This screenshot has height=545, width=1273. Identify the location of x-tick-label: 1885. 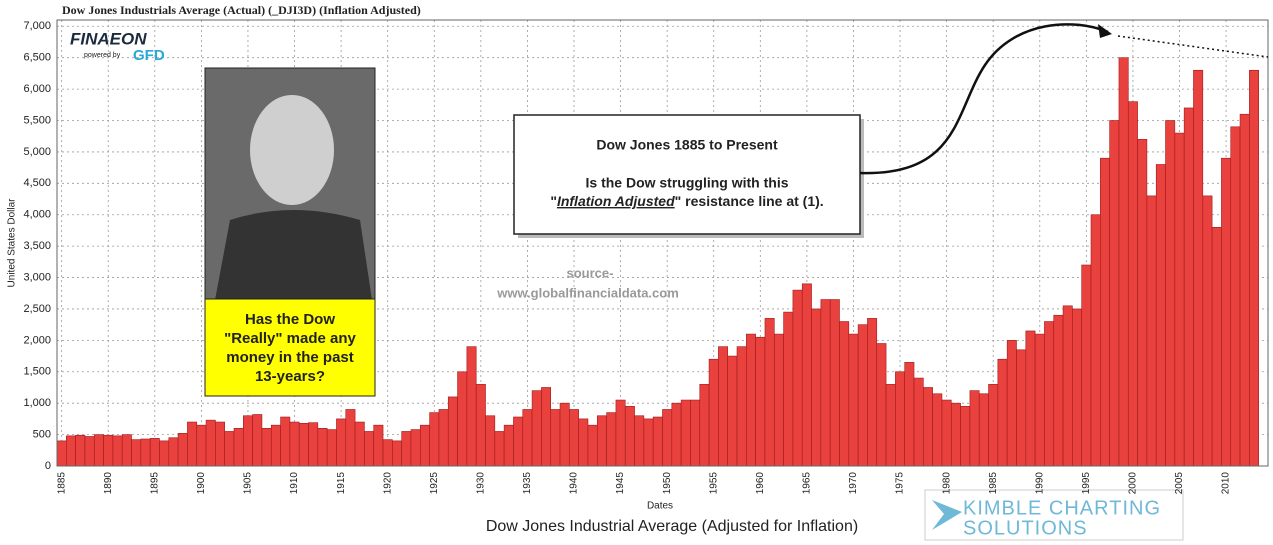
(61, 483).